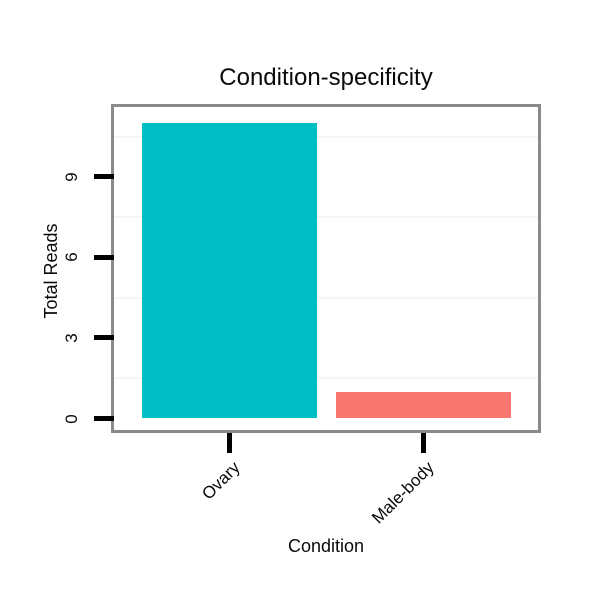 This screenshot has width=600, height=600. What do you see at coordinates (220, 480) in the screenshot?
I see `x-tick-label: Ovary` at bounding box center [220, 480].